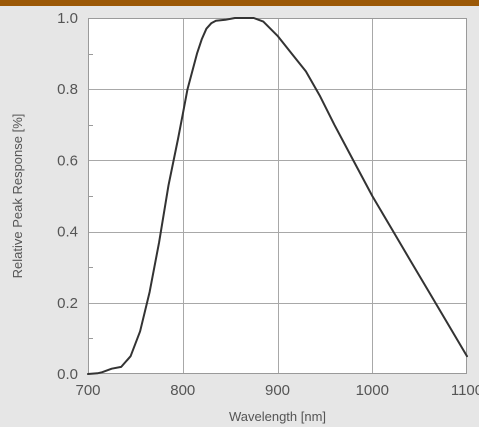 This screenshot has width=479, height=427. I want to click on x-tick-labels: 700 800 900 1000 1100, so click(277, 390).